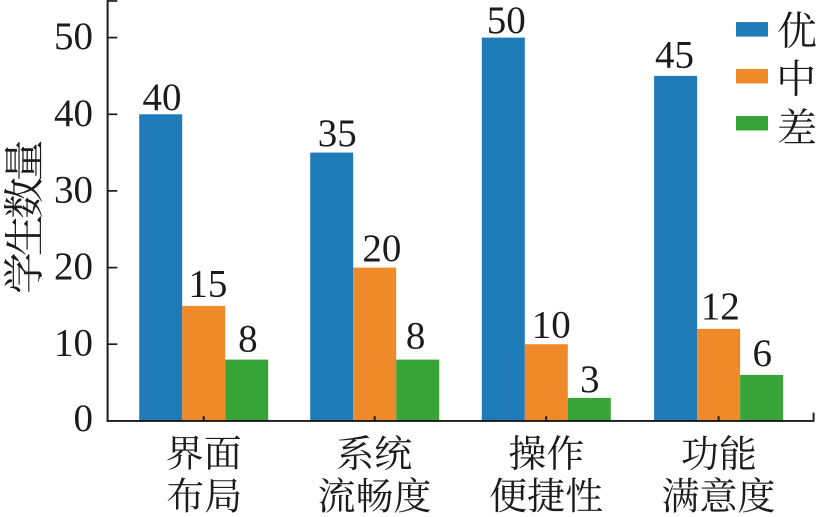  I want to click on svg-text: 12, so click(720, 306).